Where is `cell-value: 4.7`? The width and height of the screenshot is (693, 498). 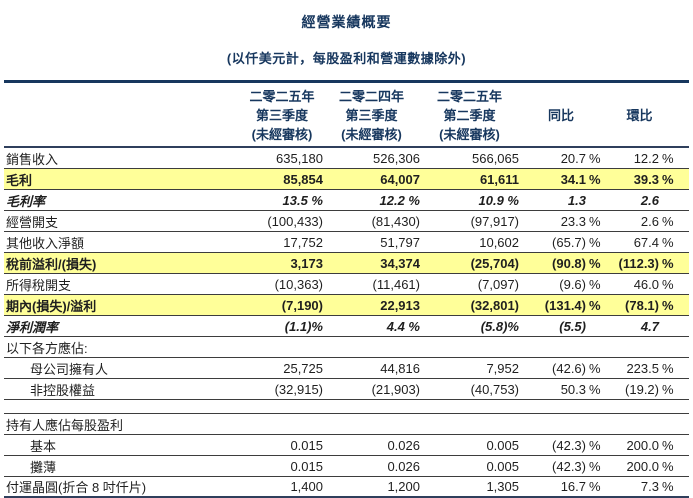 cell-value: 4.7 is located at coordinates (639, 326).